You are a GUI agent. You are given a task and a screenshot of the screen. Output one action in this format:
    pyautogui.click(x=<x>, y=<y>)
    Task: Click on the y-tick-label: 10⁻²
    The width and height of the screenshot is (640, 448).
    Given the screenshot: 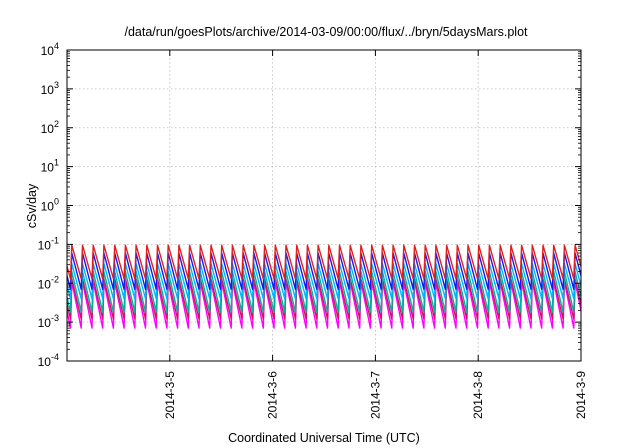 What is the action you would take?
    pyautogui.click(x=48, y=282)
    